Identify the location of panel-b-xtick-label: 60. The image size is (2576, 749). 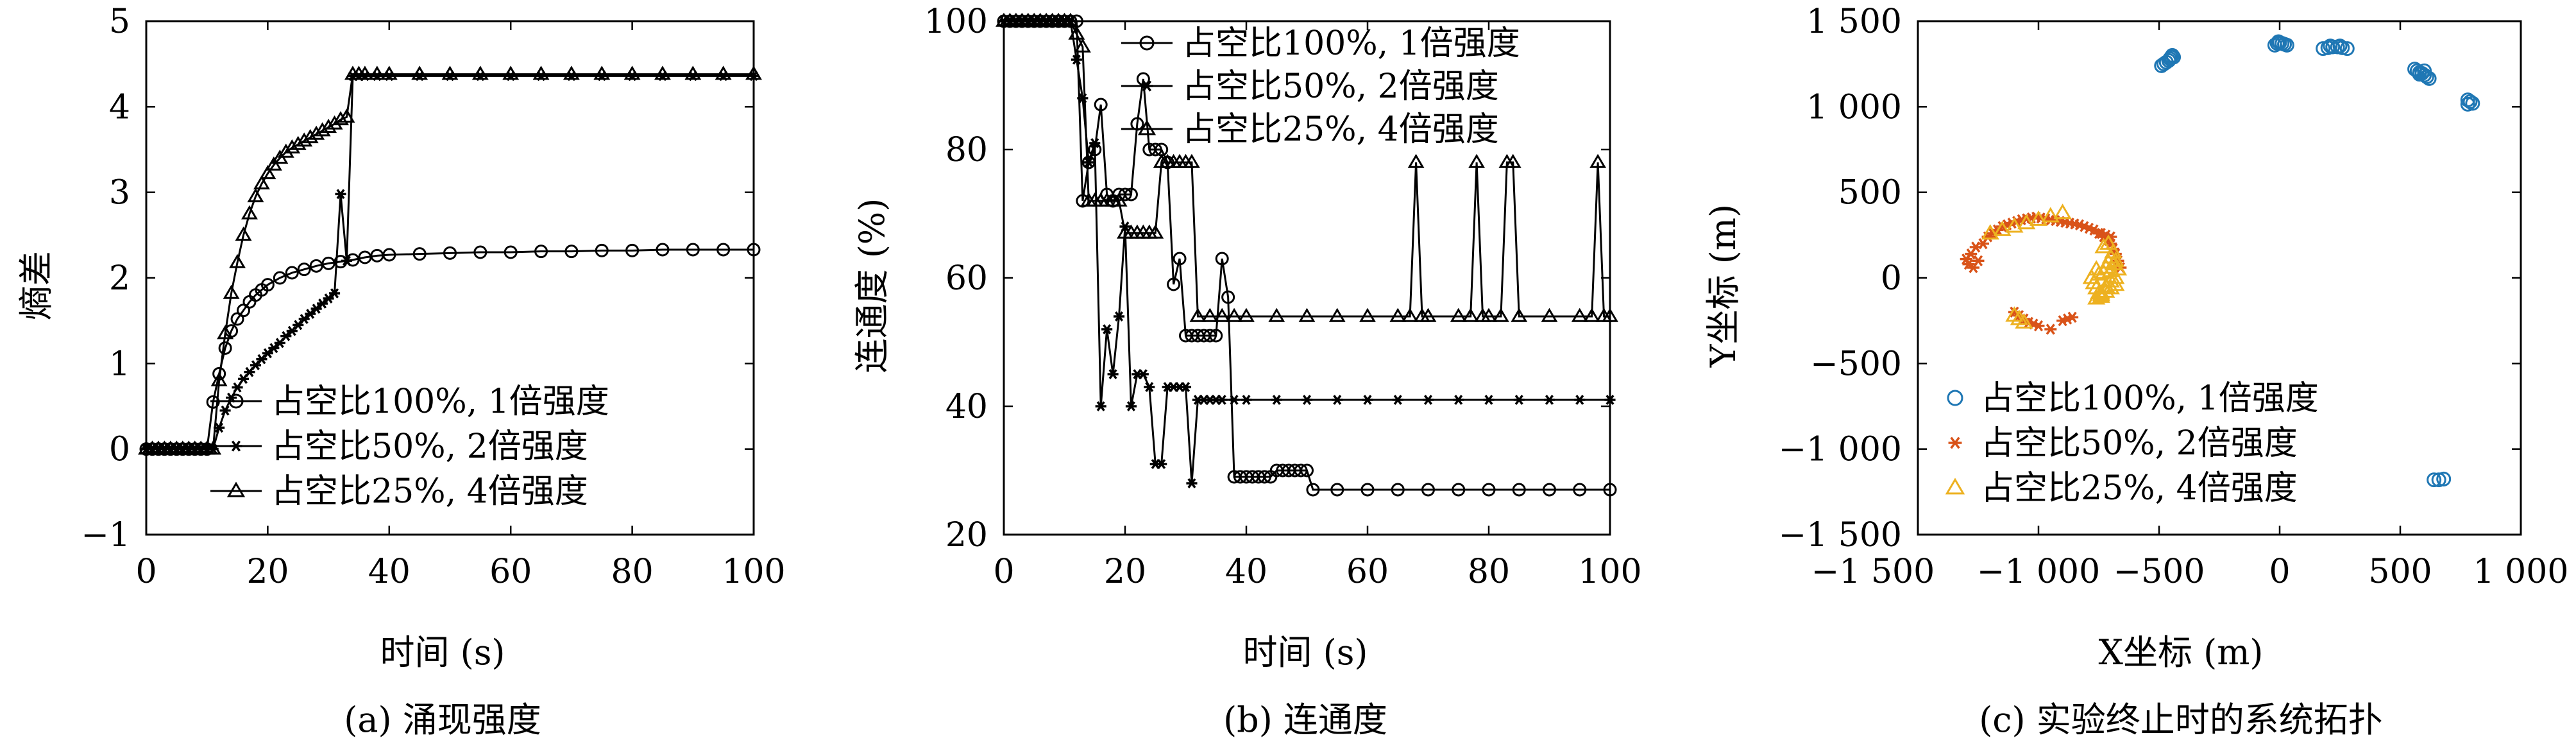
(1367, 572).